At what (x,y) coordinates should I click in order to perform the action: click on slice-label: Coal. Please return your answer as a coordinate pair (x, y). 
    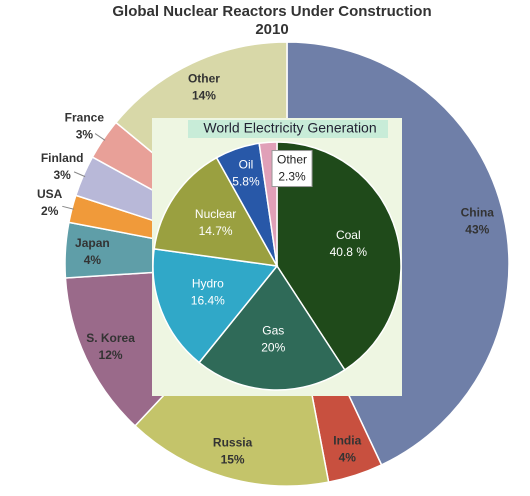
    Looking at the image, I should click on (348, 235).